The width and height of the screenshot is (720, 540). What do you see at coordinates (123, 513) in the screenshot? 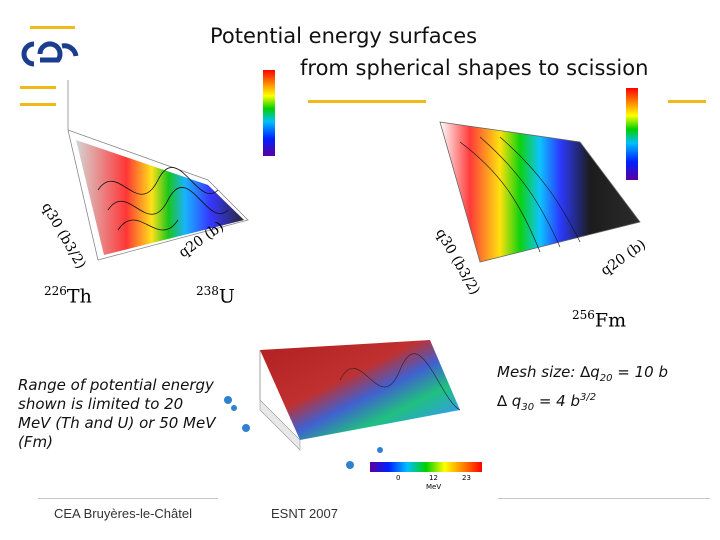
I see `footer-organization: CEA Bruyères-le-Châtel` at bounding box center [123, 513].